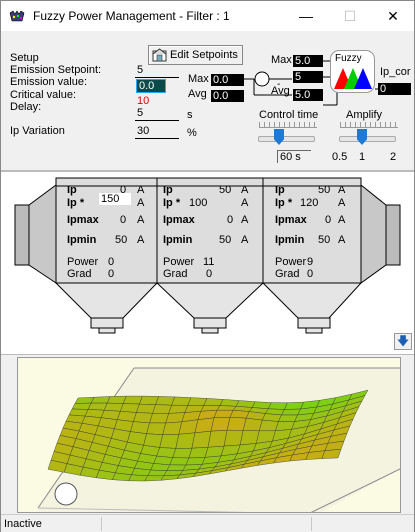 The image size is (415, 532). Describe the element at coordinates (140, 240) in the screenshot. I see `sec1-ipmin-unit: A` at that location.